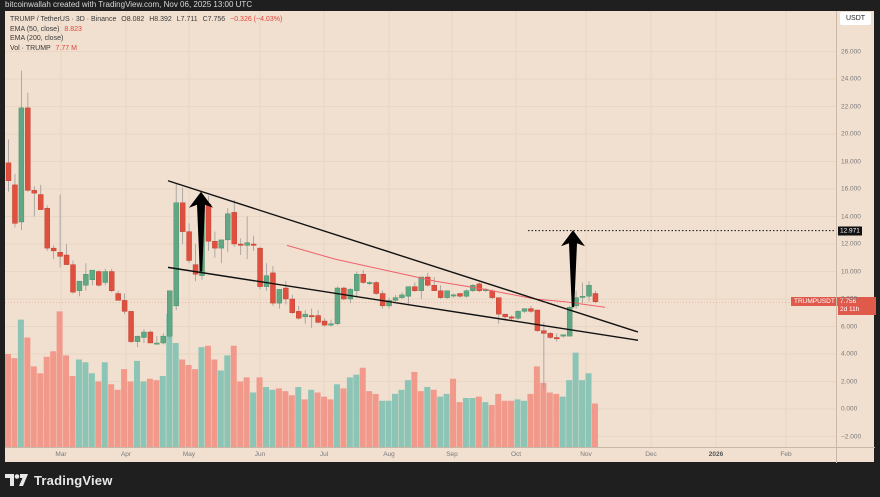  Describe the element at coordinates (651, 454) in the screenshot. I see `time-tick-label: Dec` at that location.